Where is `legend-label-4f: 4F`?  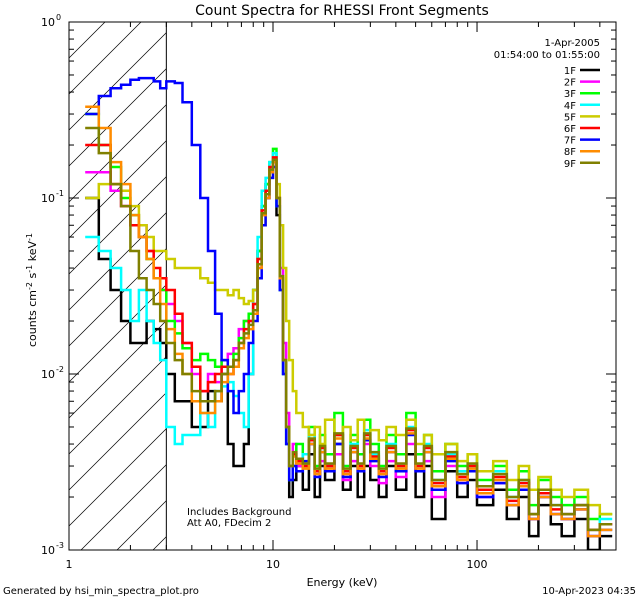 legend-label-4f: 4F is located at coordinates (570, 106).